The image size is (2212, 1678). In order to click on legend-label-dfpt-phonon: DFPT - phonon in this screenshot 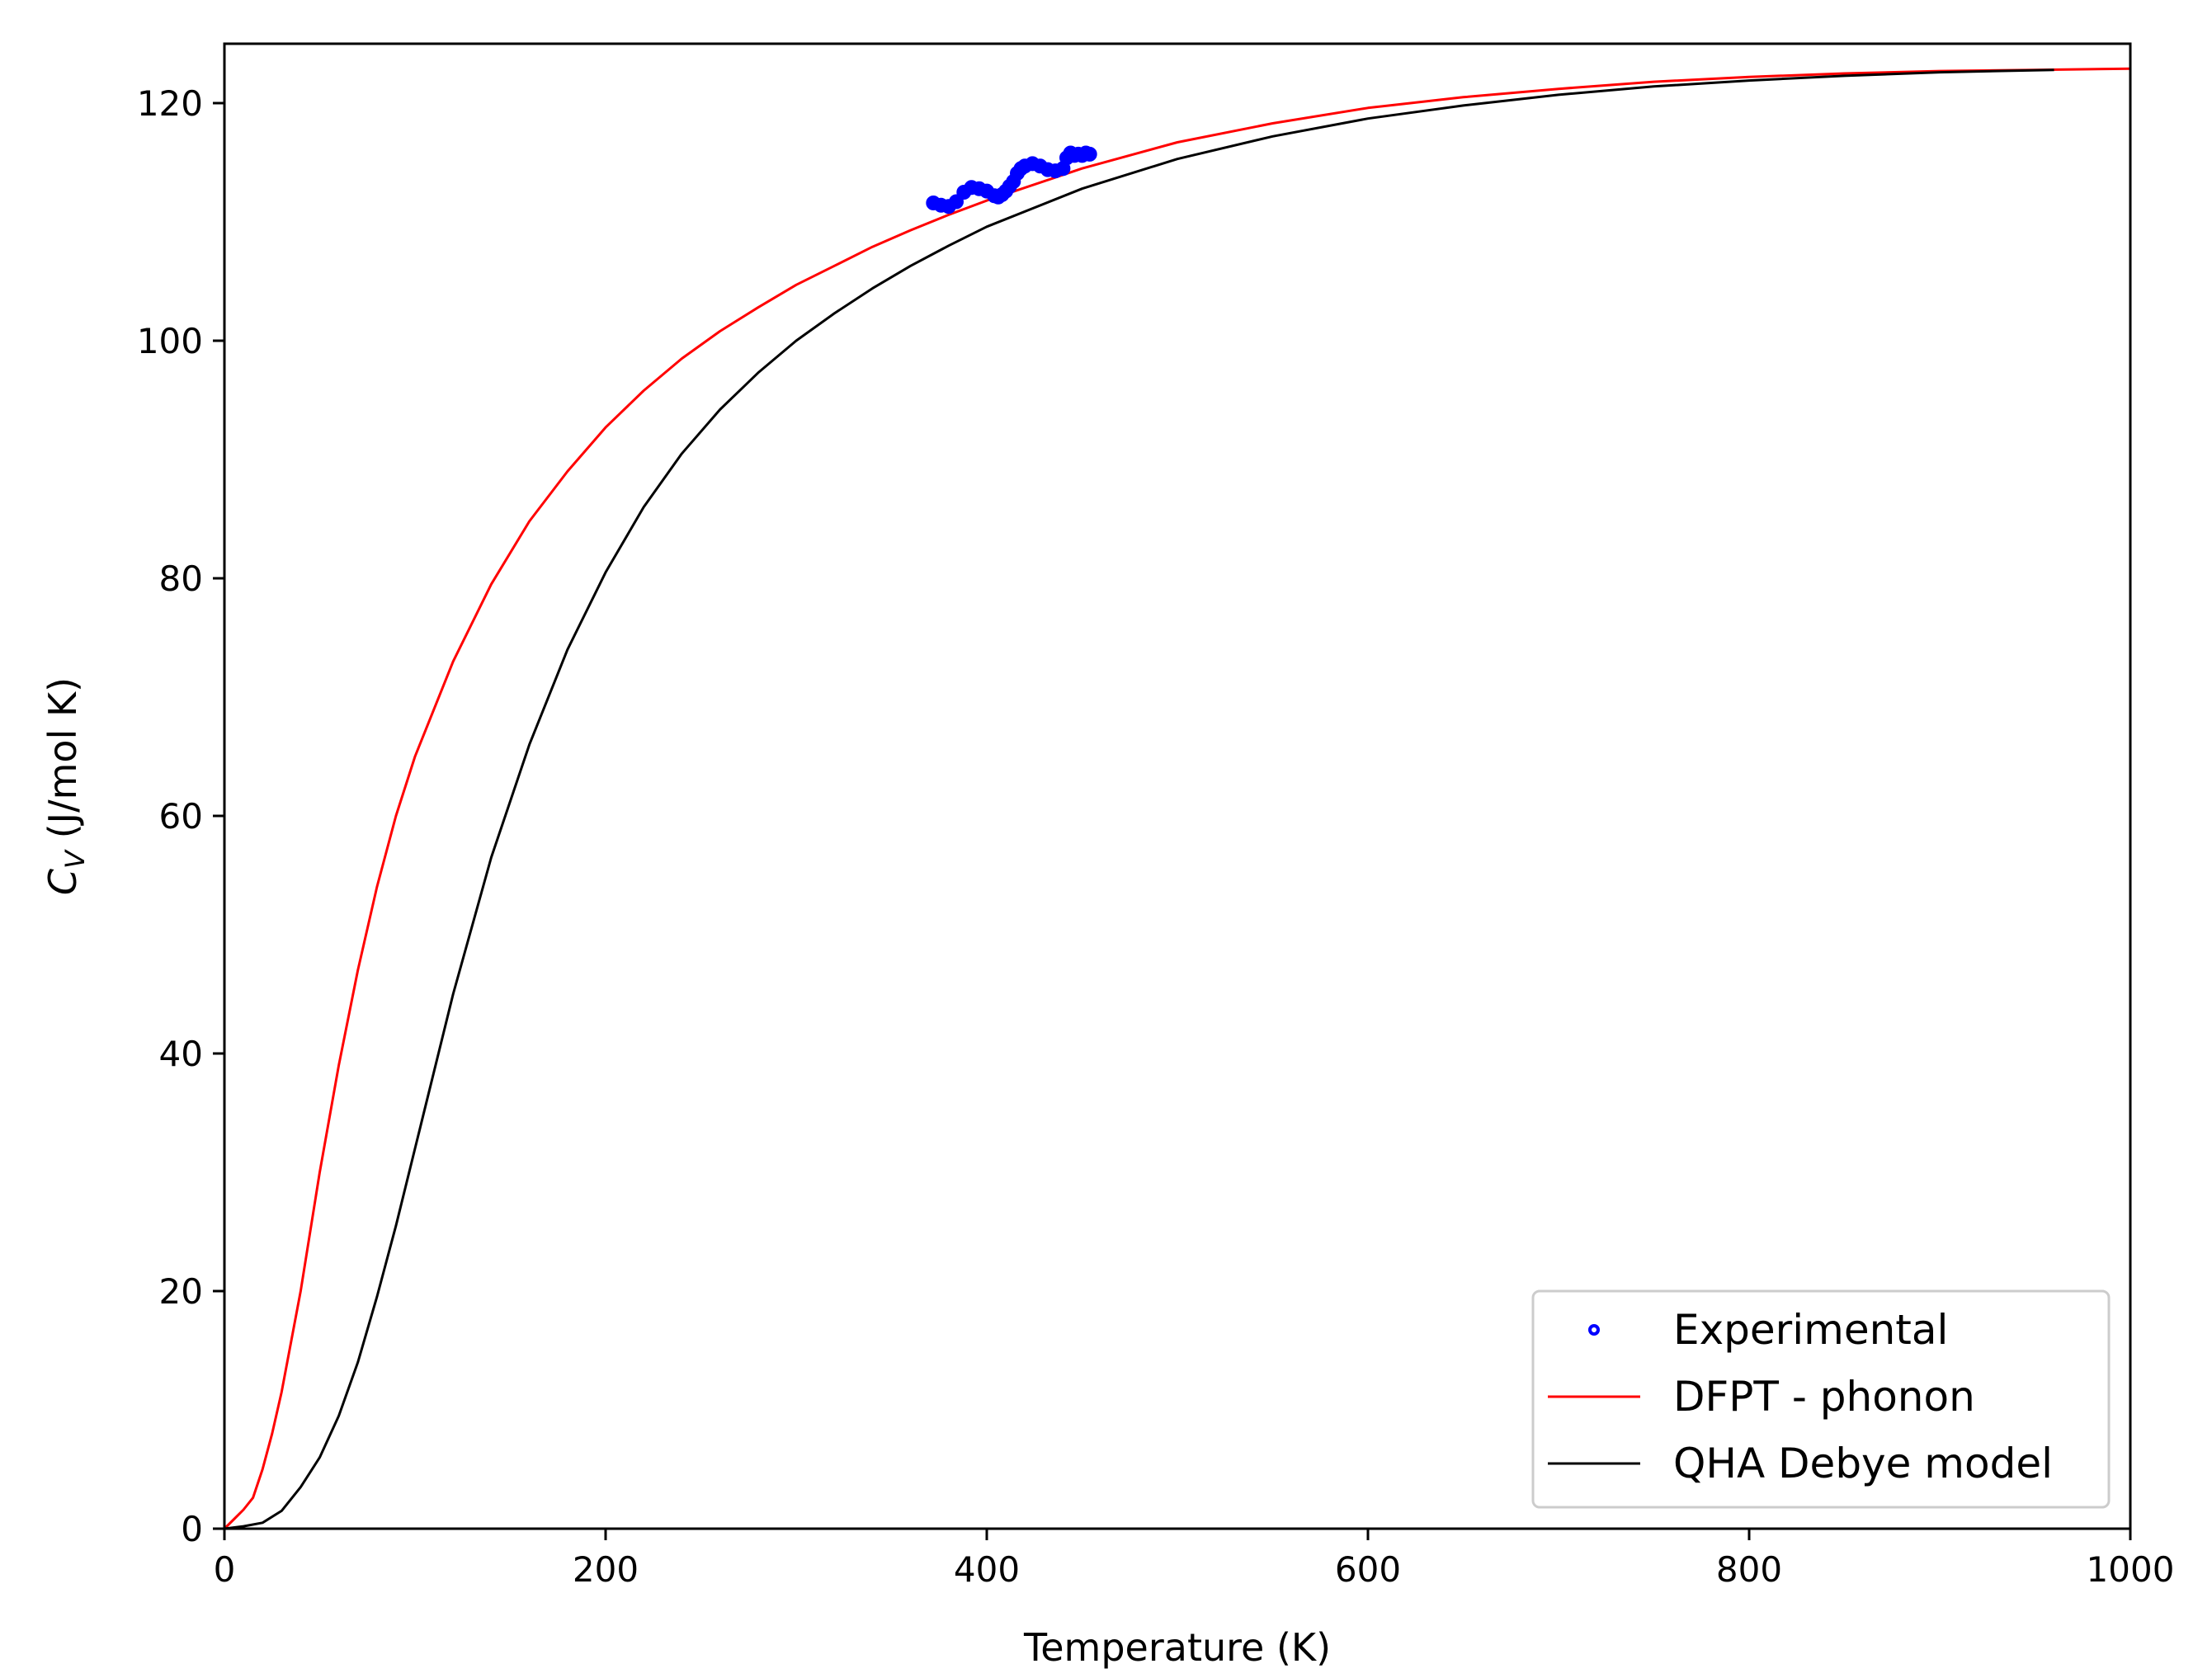, I will do `click(1824, 1397)`.